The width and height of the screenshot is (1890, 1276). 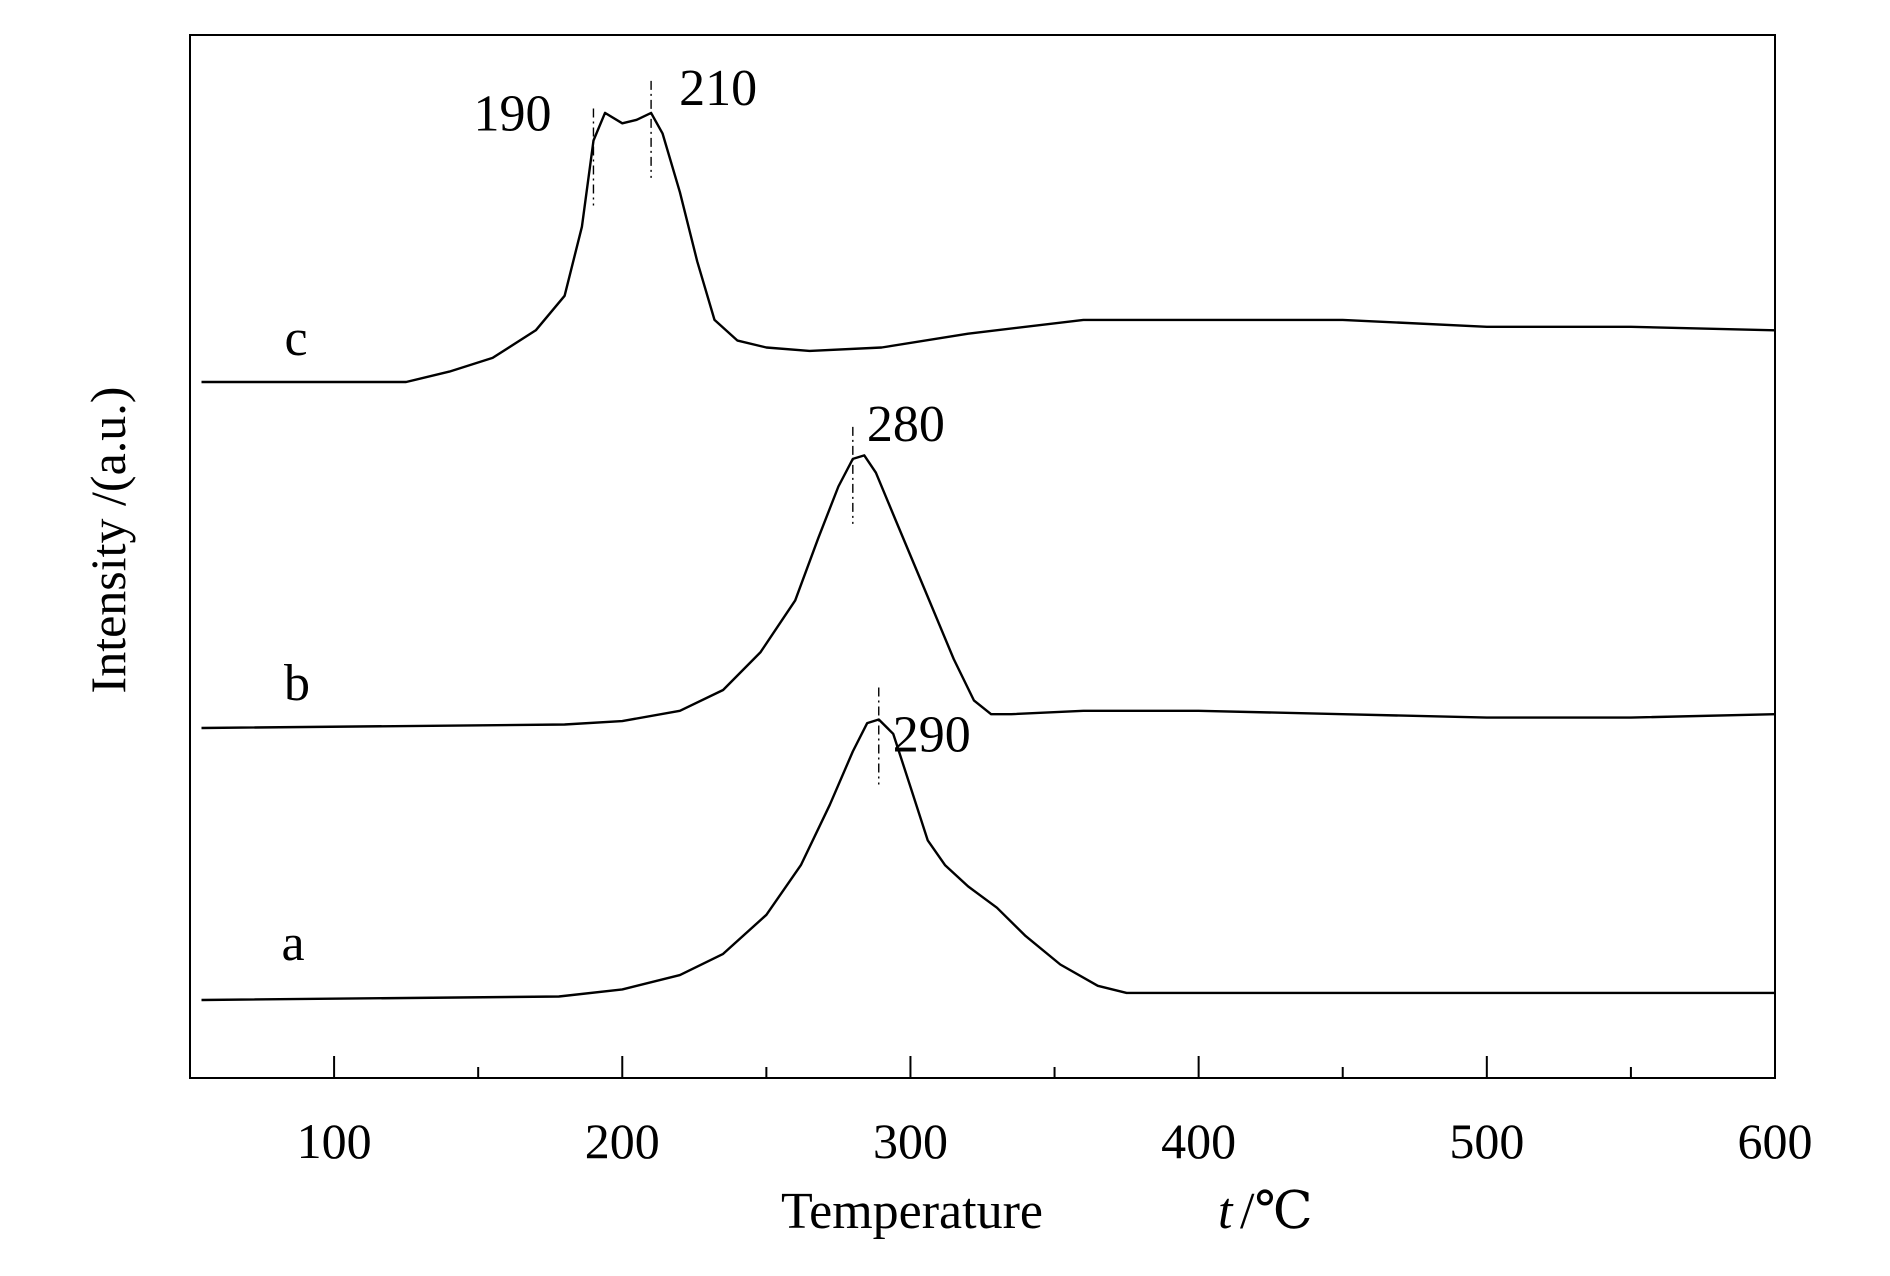 I want to click on y-axis-title: Intensity /(a.u.), so click(x=108, y=540).